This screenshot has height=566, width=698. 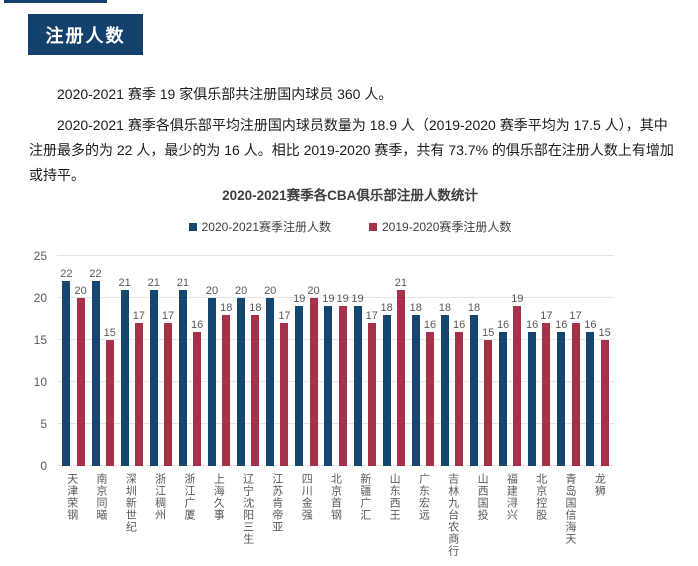 What do you see at coordinates (71, 497) in the screenshot?
I see `x-axis-label-text: 天津荣钢` at bounding box center [71, 497].